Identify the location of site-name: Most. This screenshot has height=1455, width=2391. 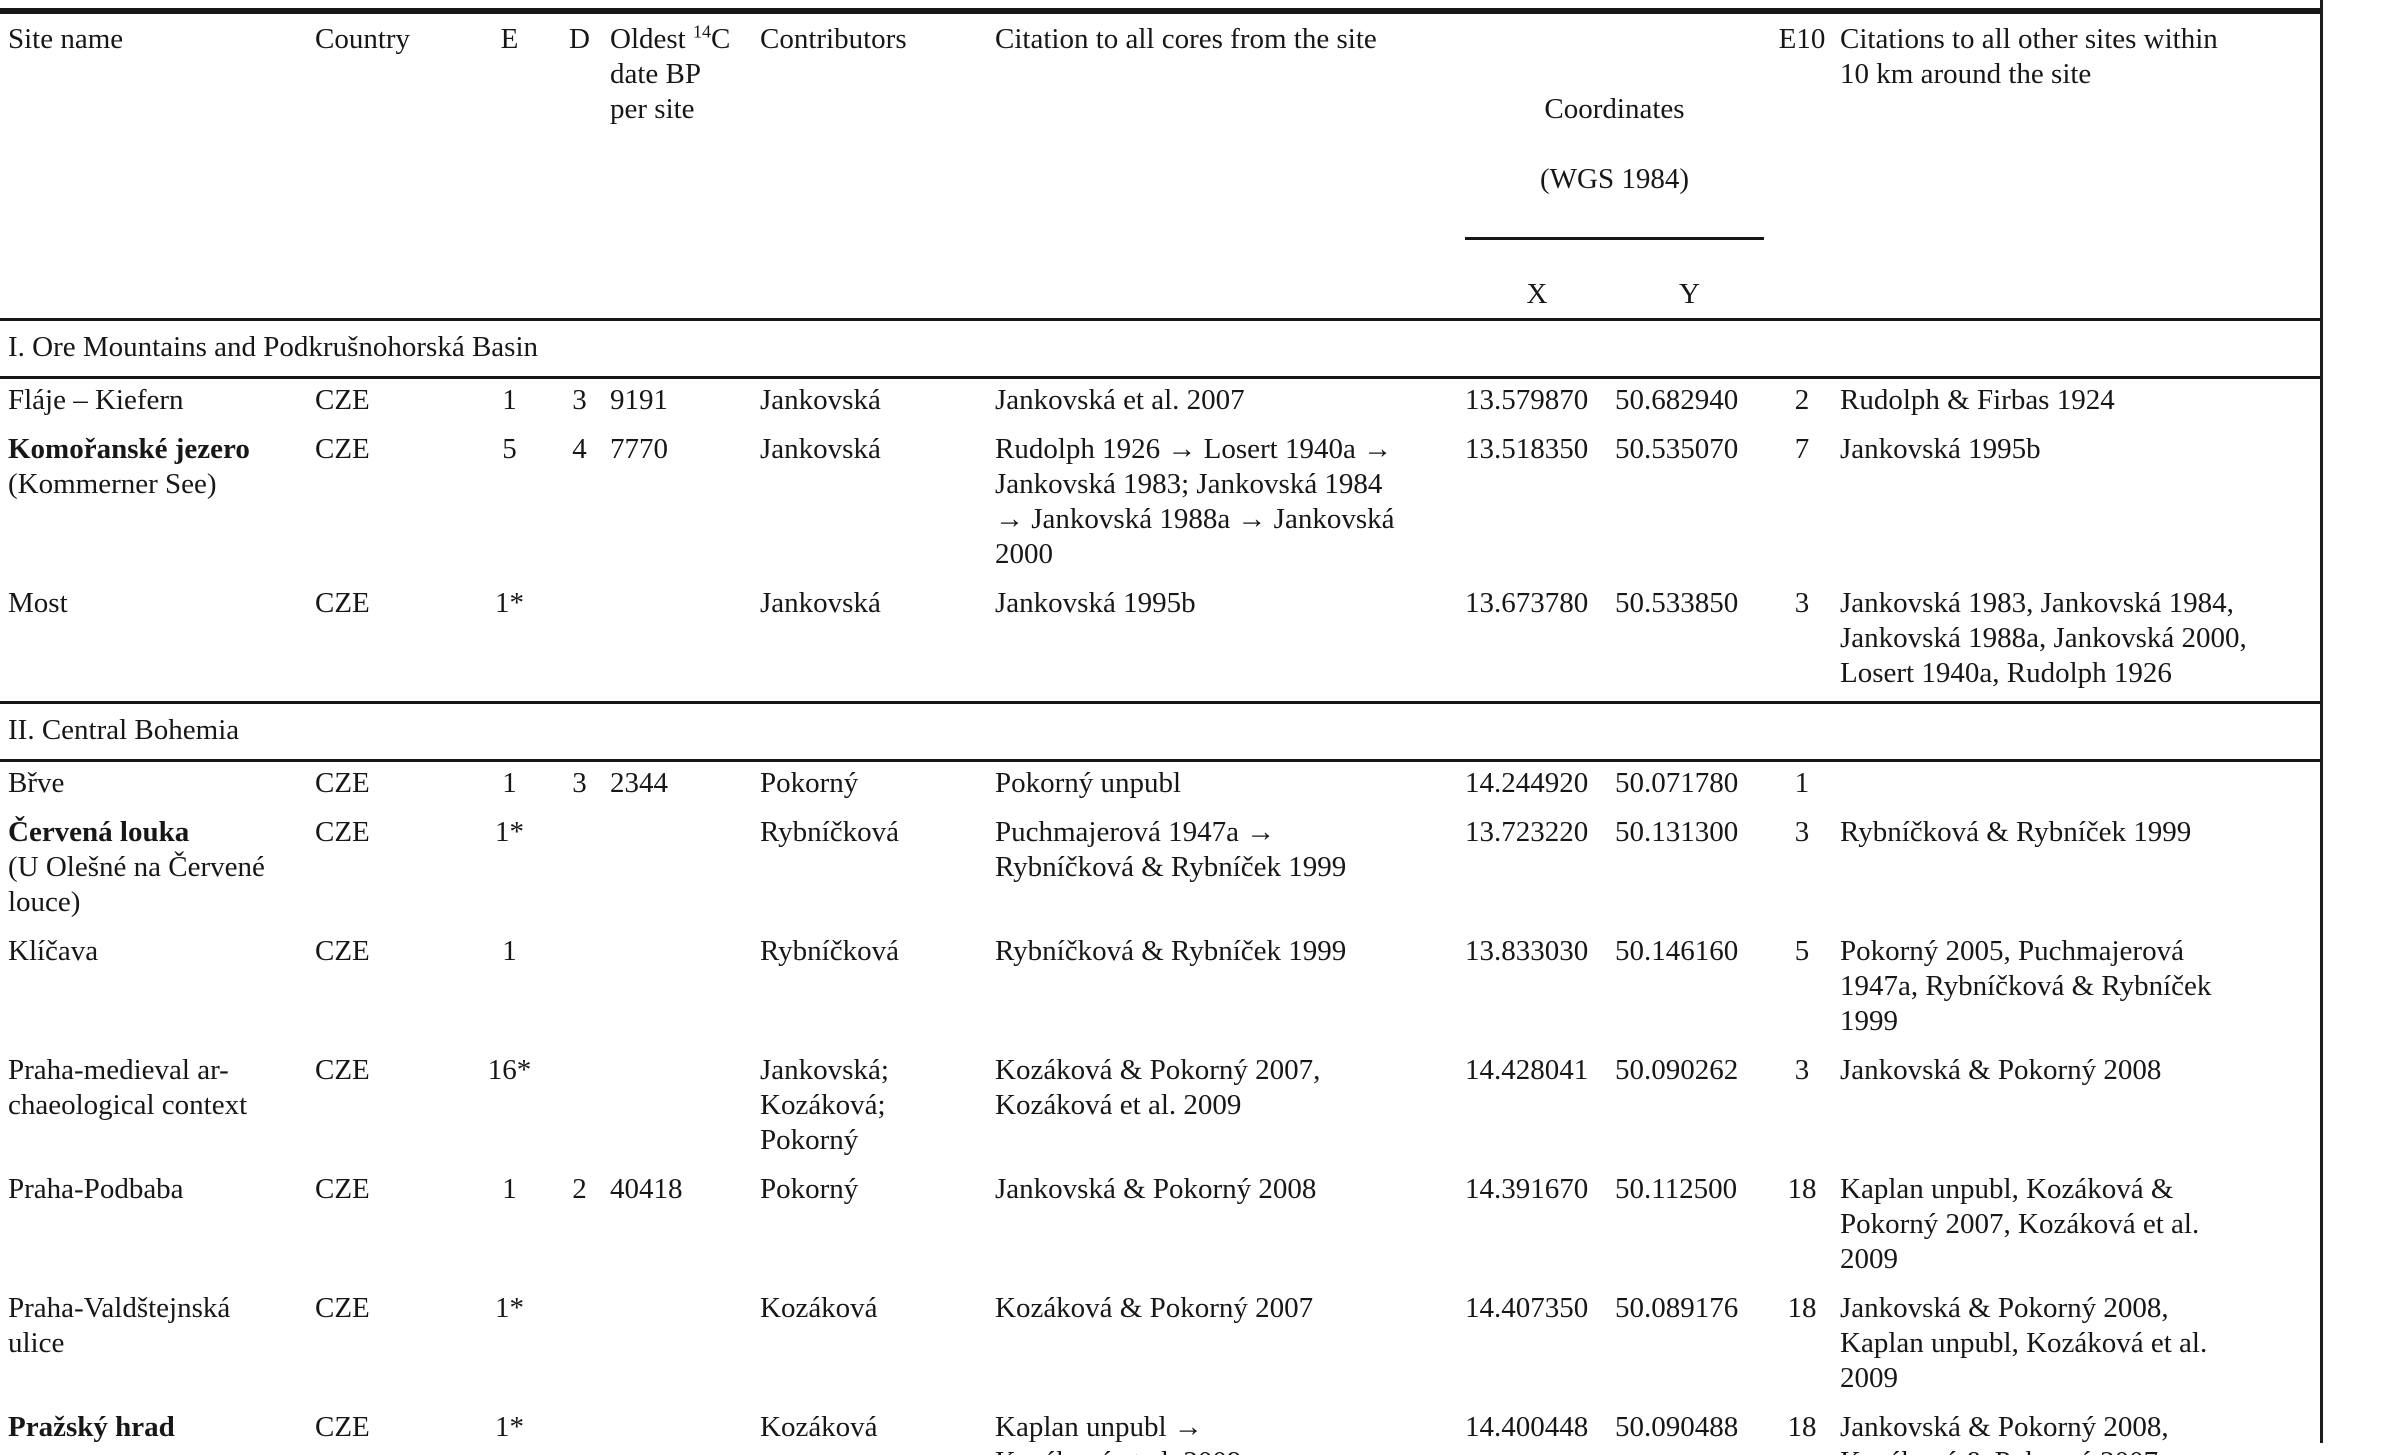
(38, 603).